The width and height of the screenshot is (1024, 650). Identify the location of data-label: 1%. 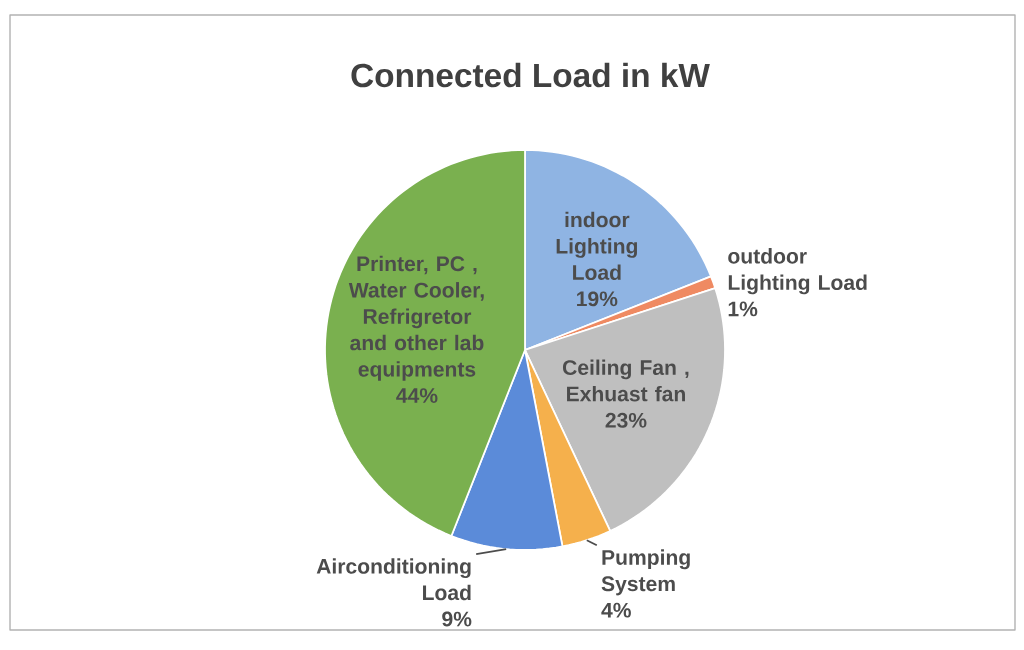
(743, 309).